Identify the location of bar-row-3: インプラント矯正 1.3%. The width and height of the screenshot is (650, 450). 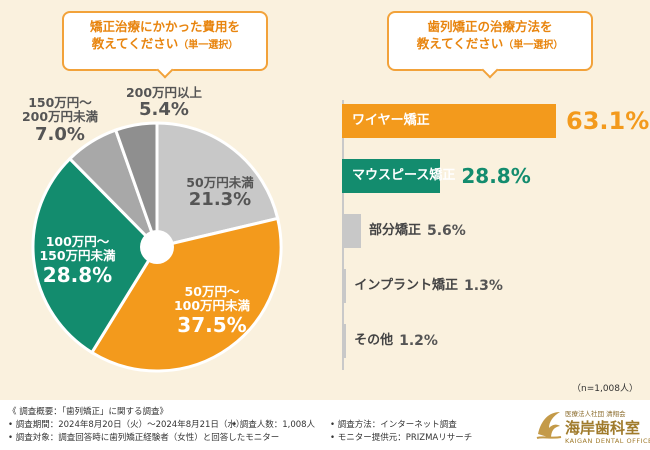
(492, 286).